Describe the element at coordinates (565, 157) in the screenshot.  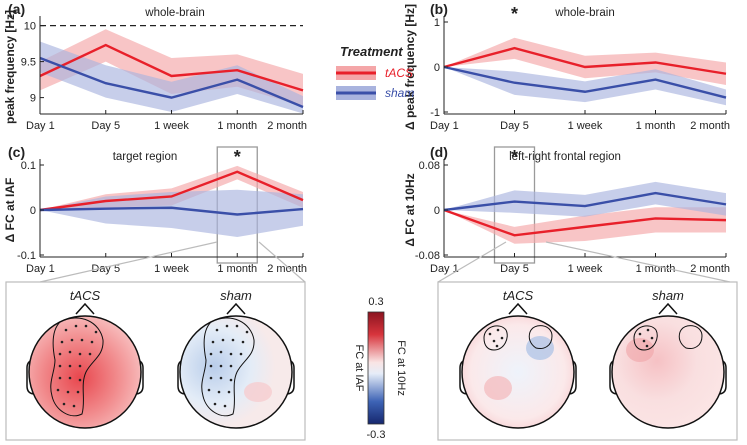
I see `panel-title: left-right frontal region` at that location.